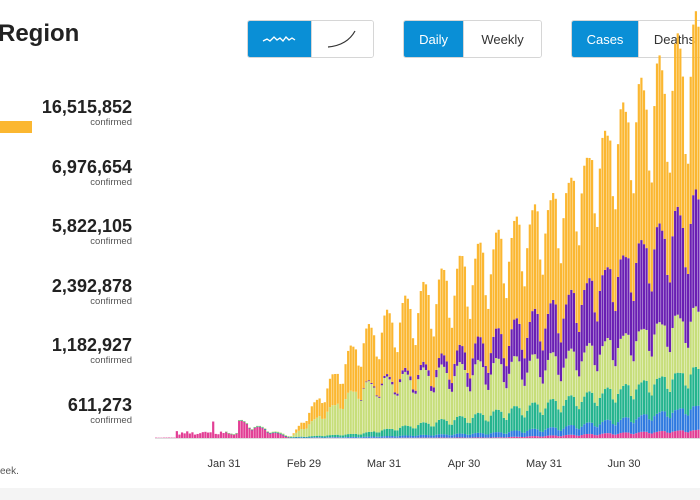  What do you see at coordinates (605, 39) in the screenshot?
I see `cases-button: Cases` at bounding box center [605, 39].